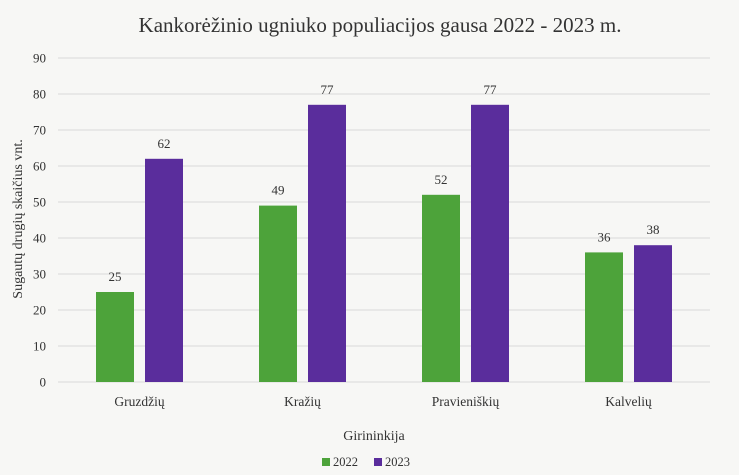 The width and height of the screenshot is (739, 475). Describe the element at coordinates (39, 274) in the screenshot. I see `y-tick-label: 30` at that location.